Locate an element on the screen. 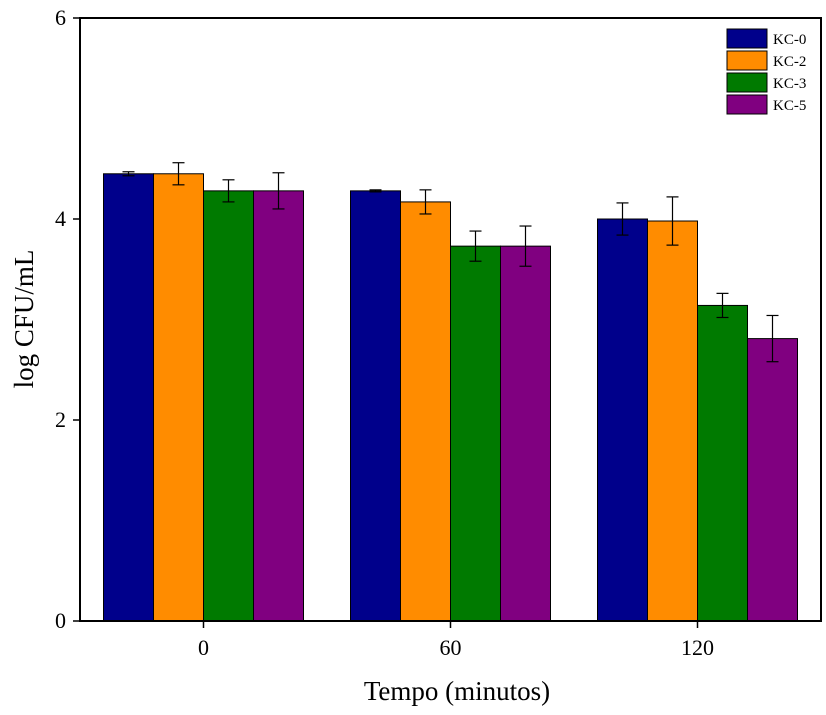 This screenshot has width=826, height=715. y-tick-label: 2 is located at coordinates (60, 419).